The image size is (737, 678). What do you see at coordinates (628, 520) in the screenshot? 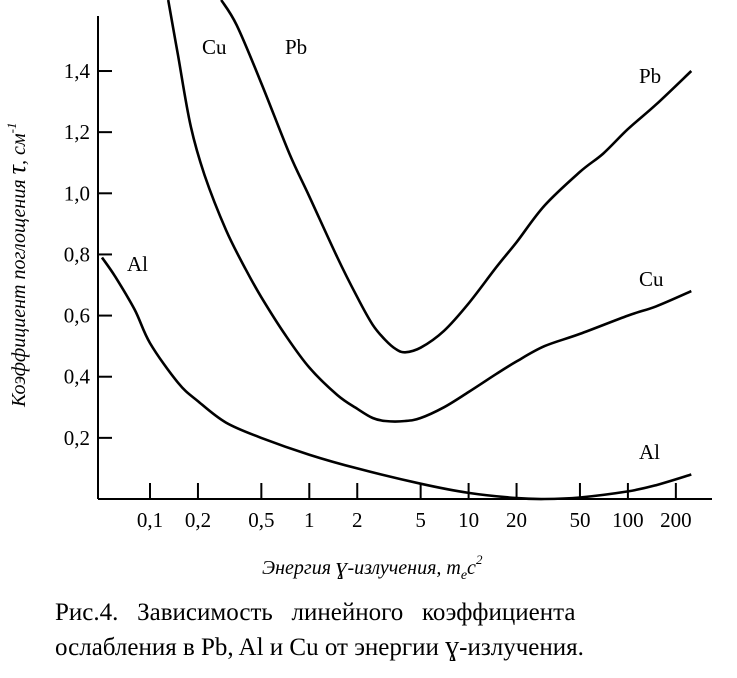
I see `x-tick-label: 100` at bounding box center [628, 520].